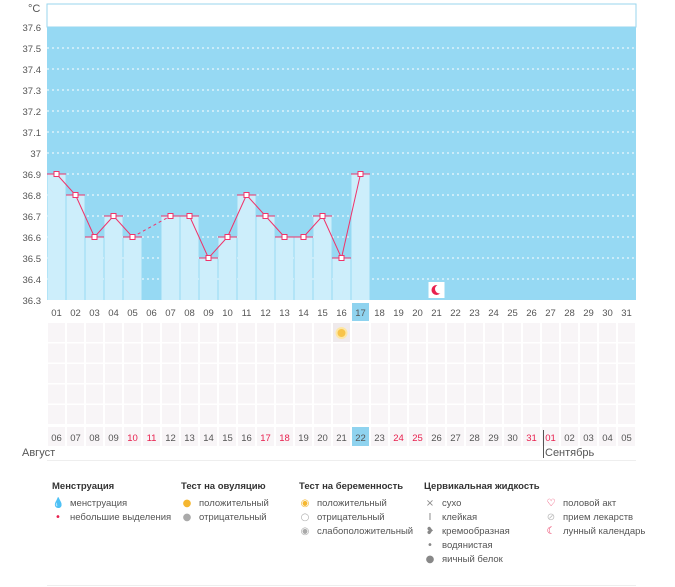 This screenshot has height=587, width=675. I want to click on date-label: 24, so click(398, 438).